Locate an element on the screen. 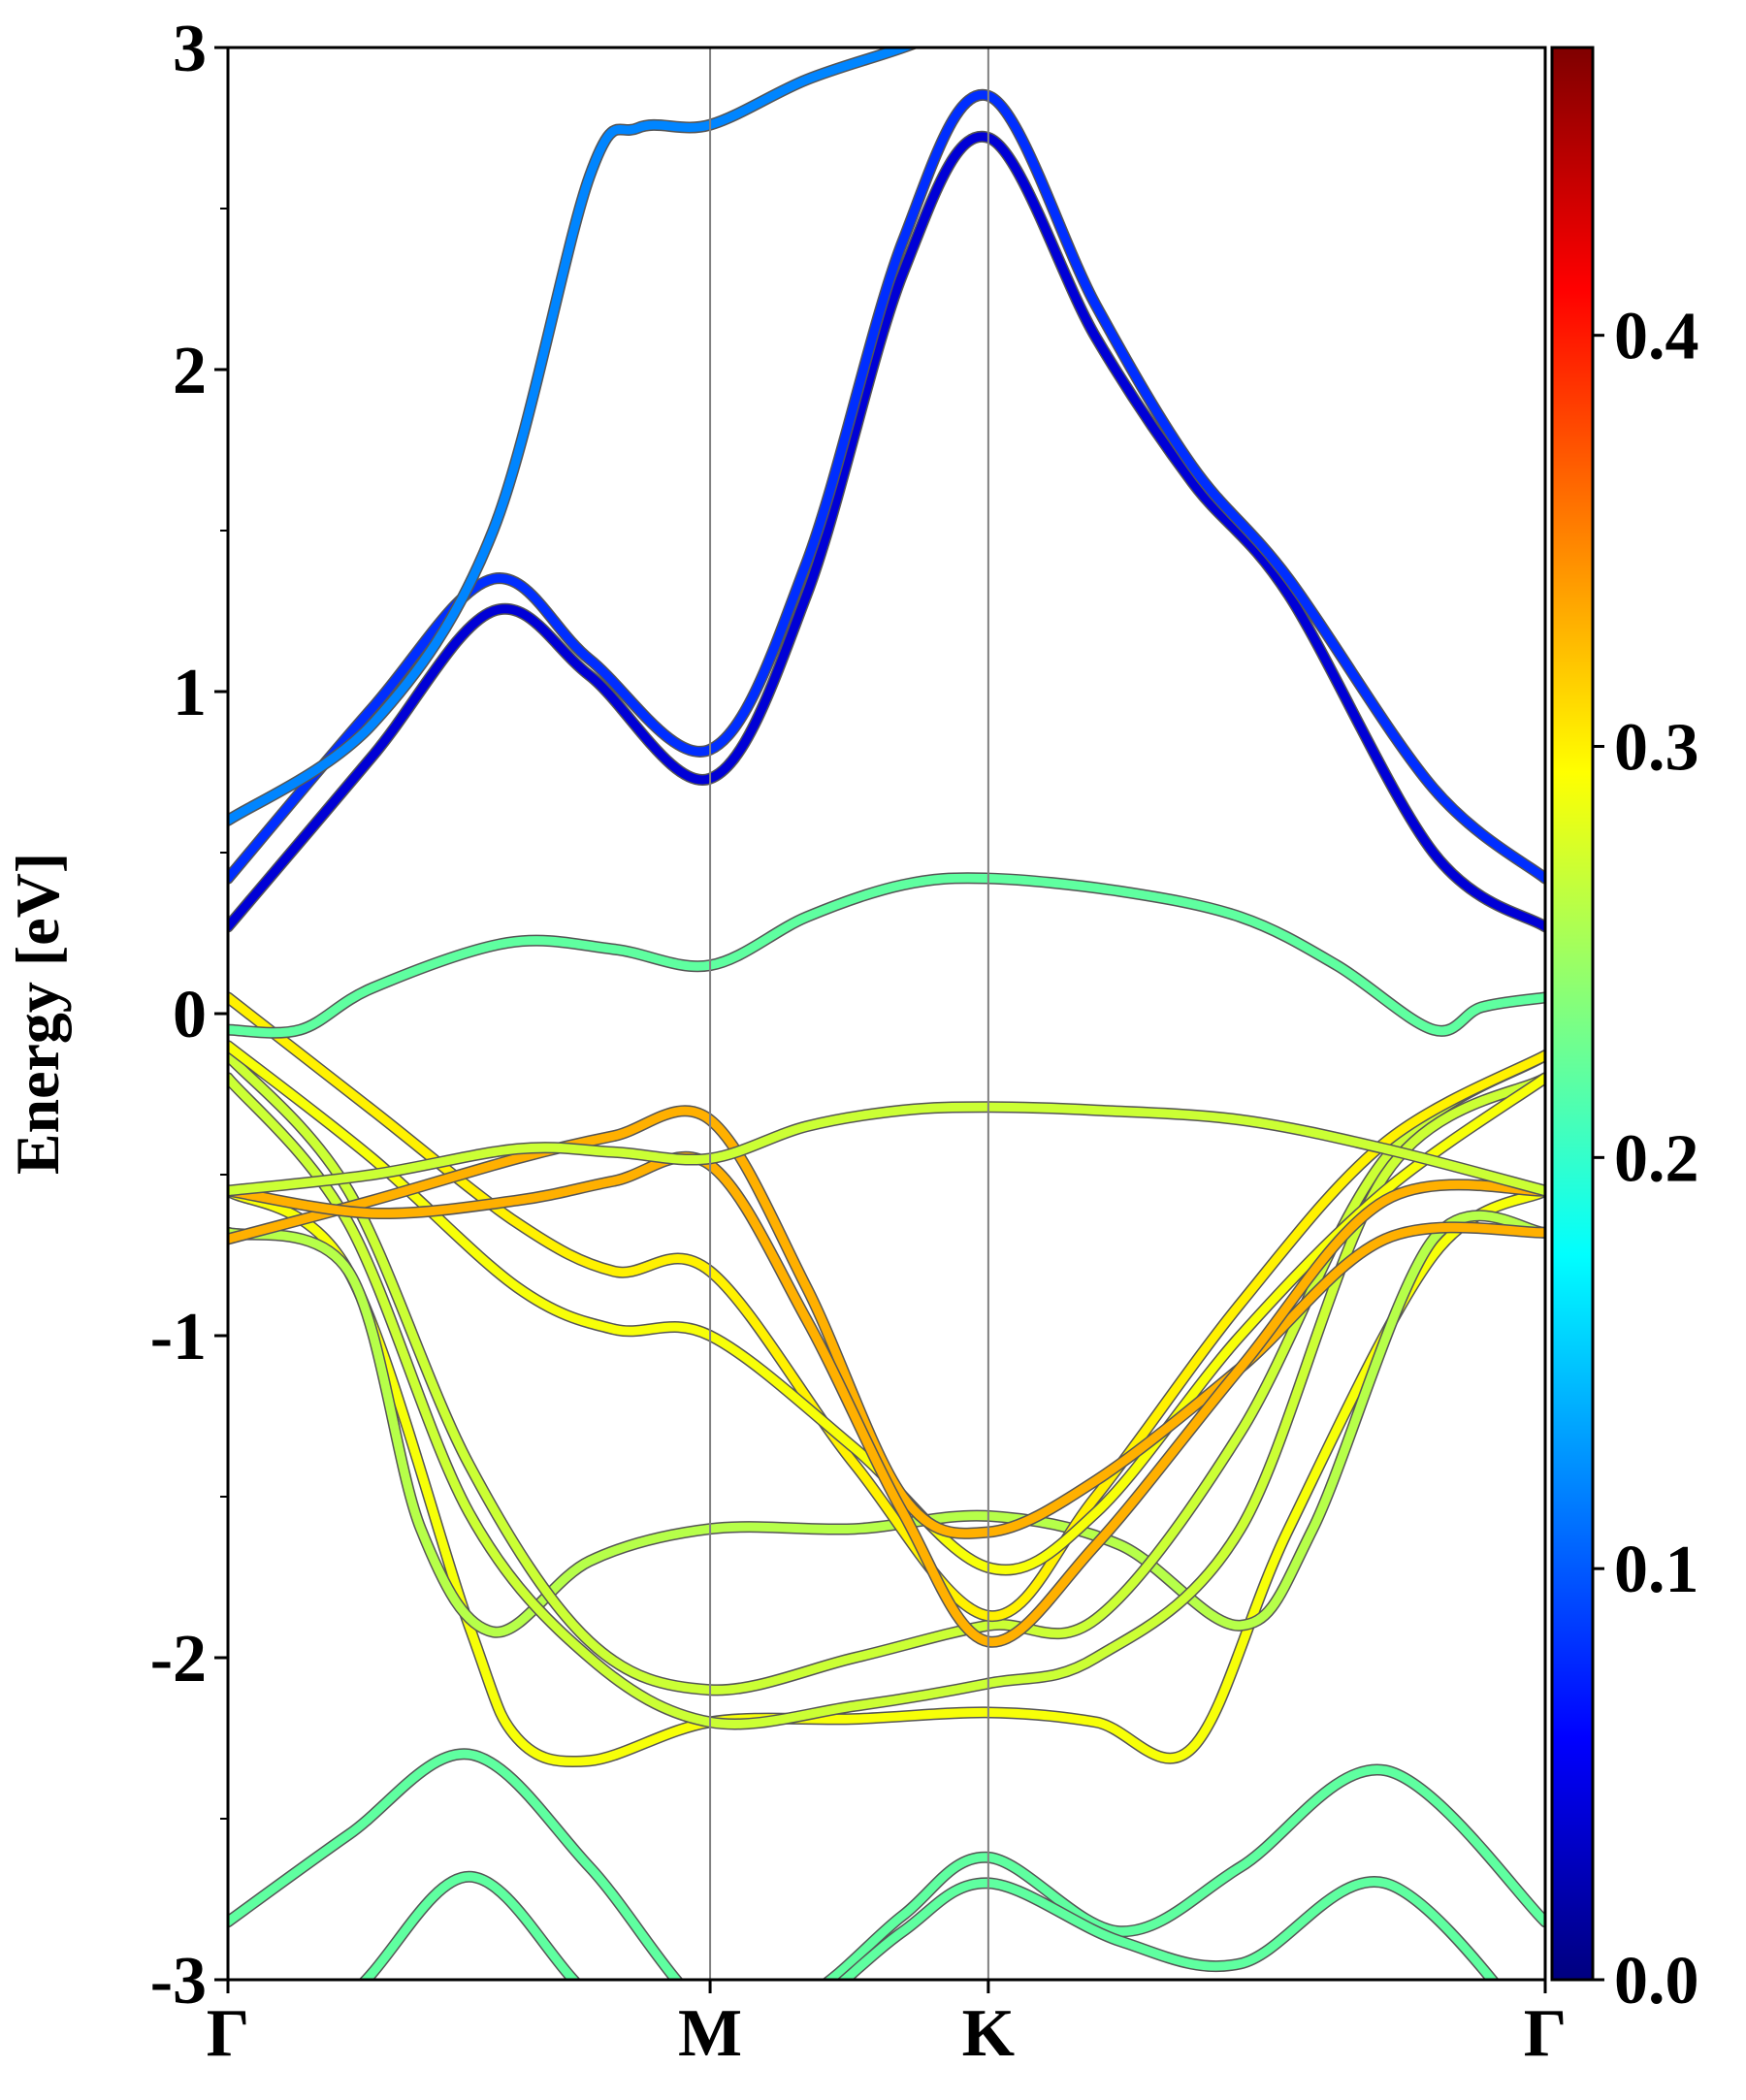 The height and width of the screenshot is (2100, 1746). y-tick-label-6: -3 is located at coordinates (178, 1981).